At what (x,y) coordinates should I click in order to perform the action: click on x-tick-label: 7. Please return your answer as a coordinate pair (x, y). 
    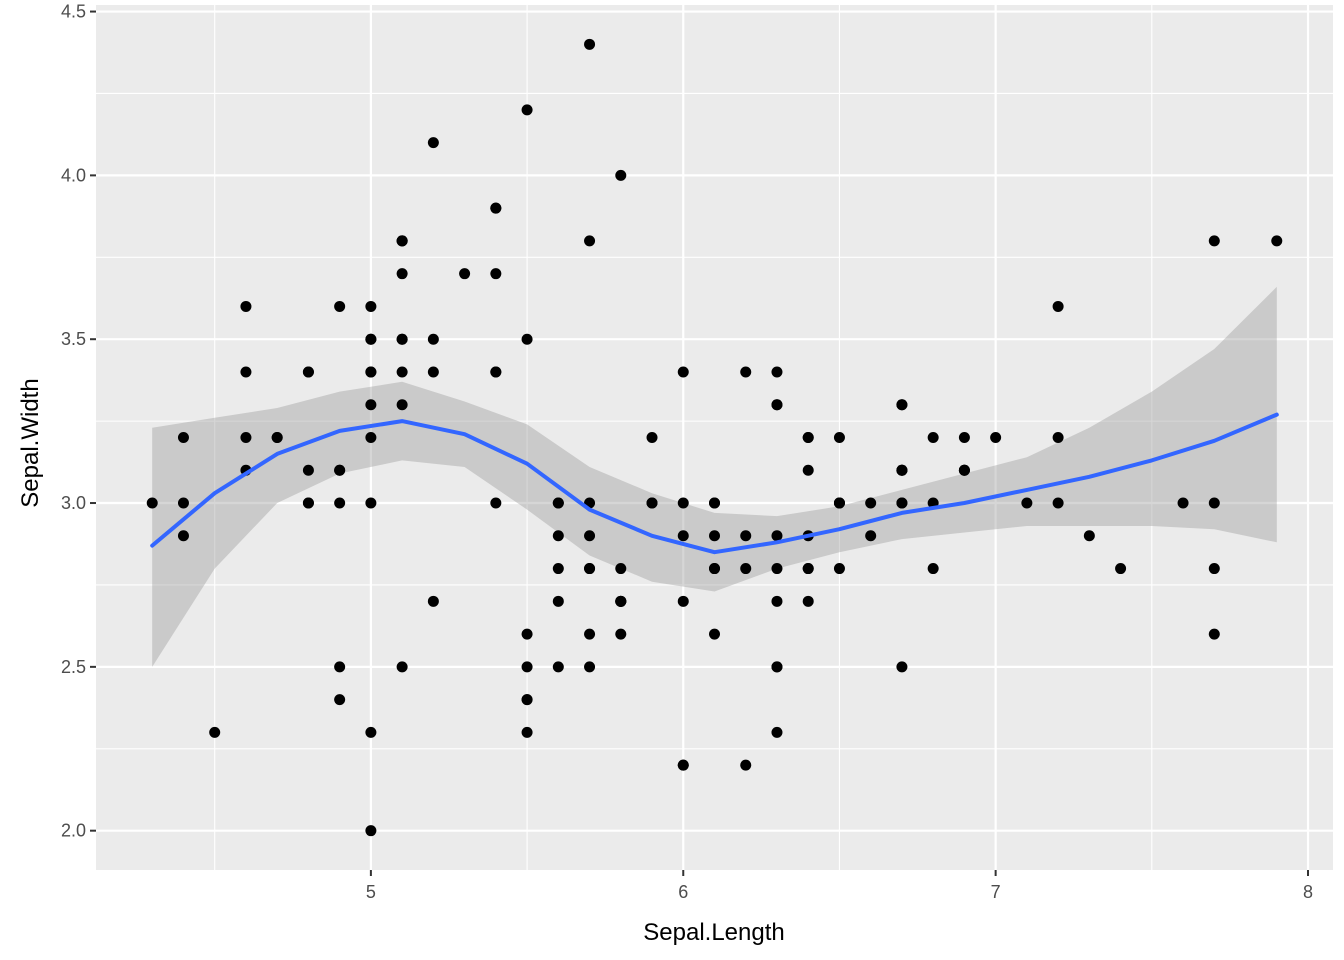
    Looking at the image, I should click on (996, 892).